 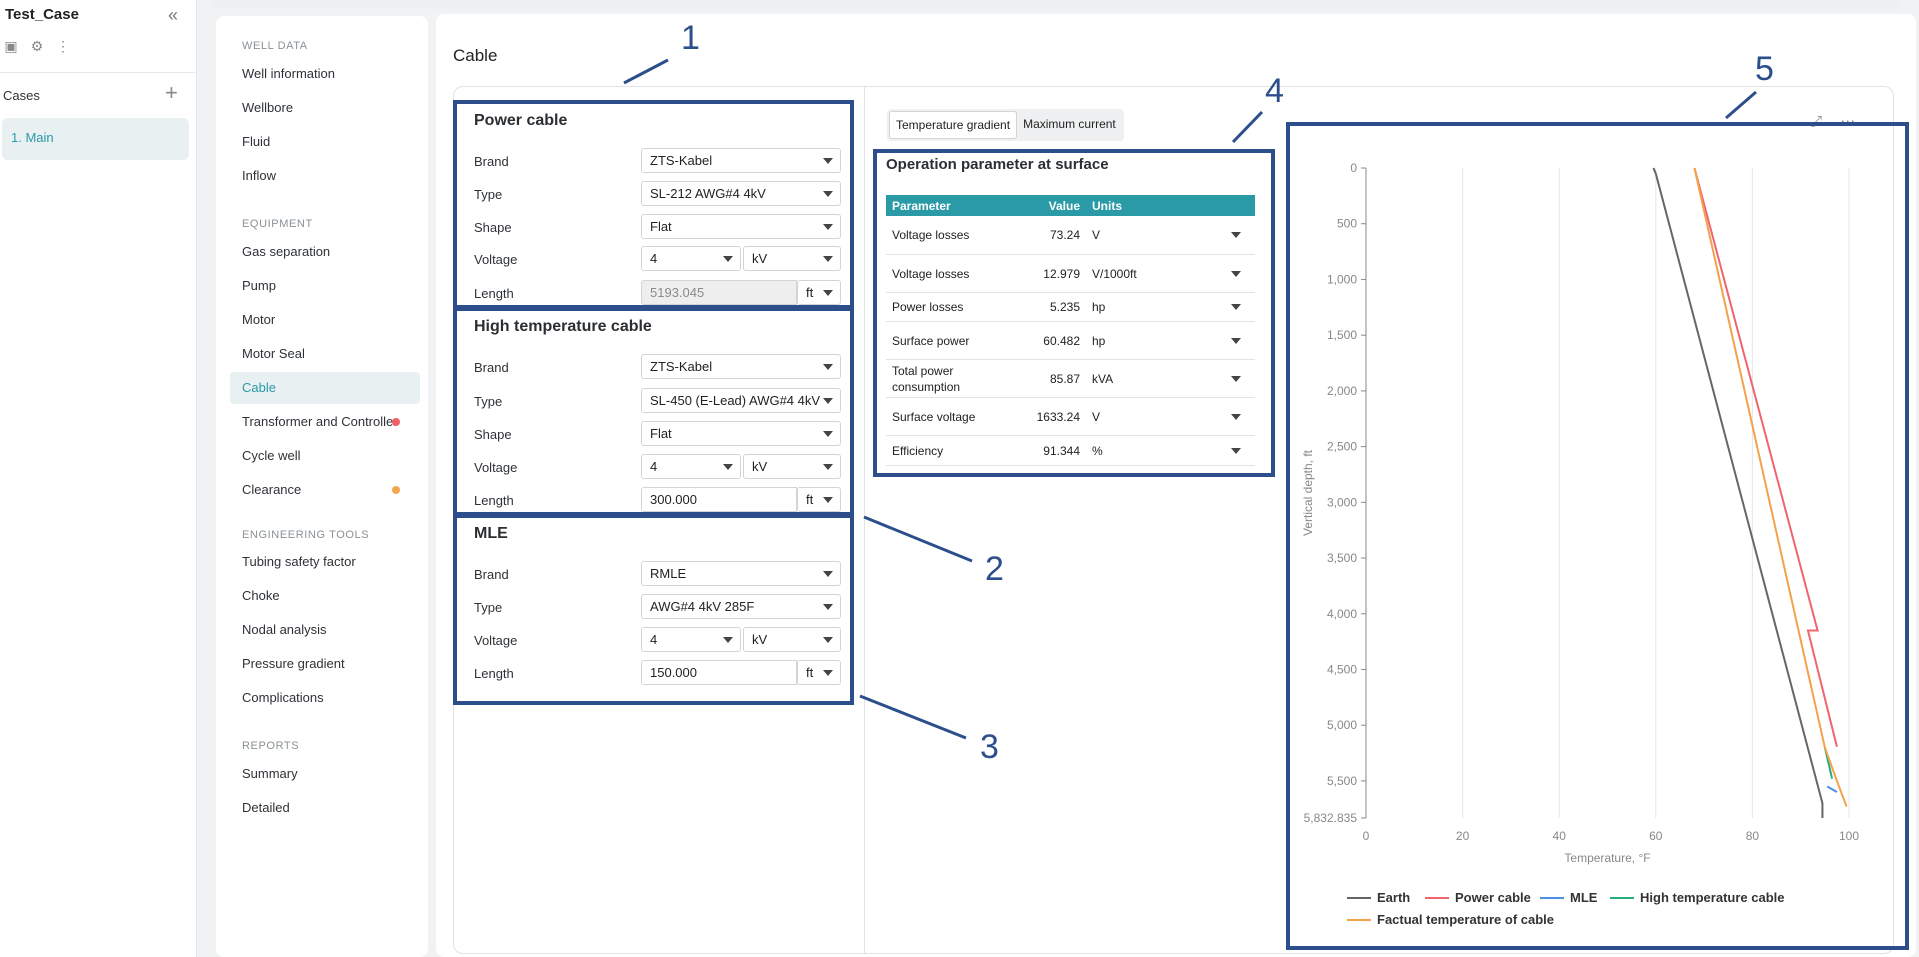 What do you see at coordinates (953, 125) in the screenshot?
I see `tab-temperature-gradient: Temperature gradient` at bounding box center [953, 125].